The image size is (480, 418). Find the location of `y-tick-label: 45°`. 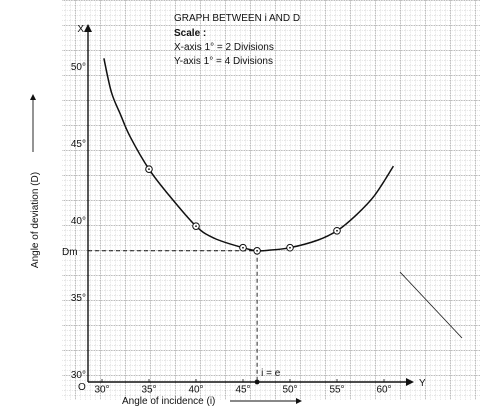

y-tick-label: 45° is located at coordinates (78, 144).